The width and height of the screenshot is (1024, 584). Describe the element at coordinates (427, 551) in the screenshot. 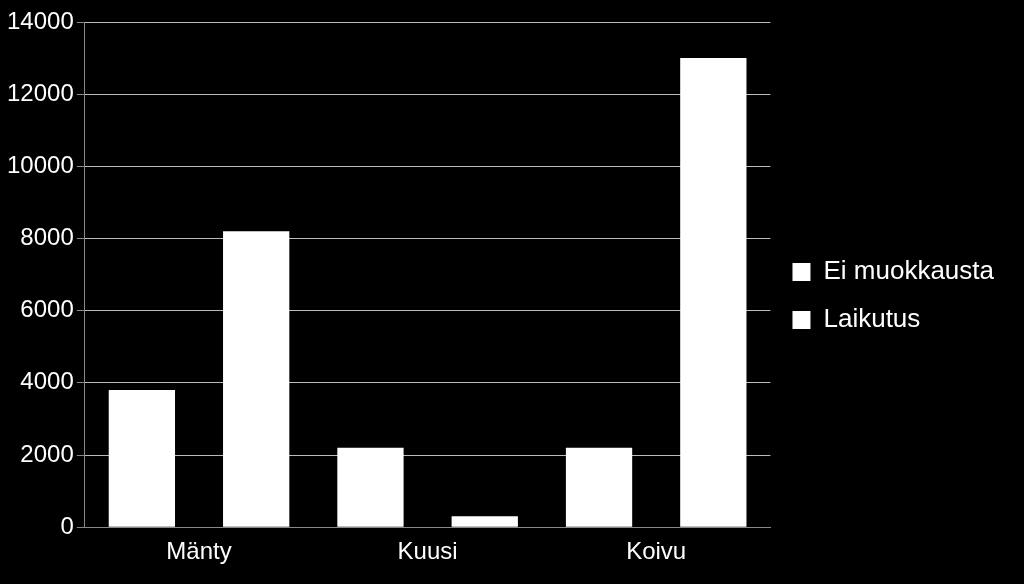

I see `x-tick-label: Kuusi` at that location.